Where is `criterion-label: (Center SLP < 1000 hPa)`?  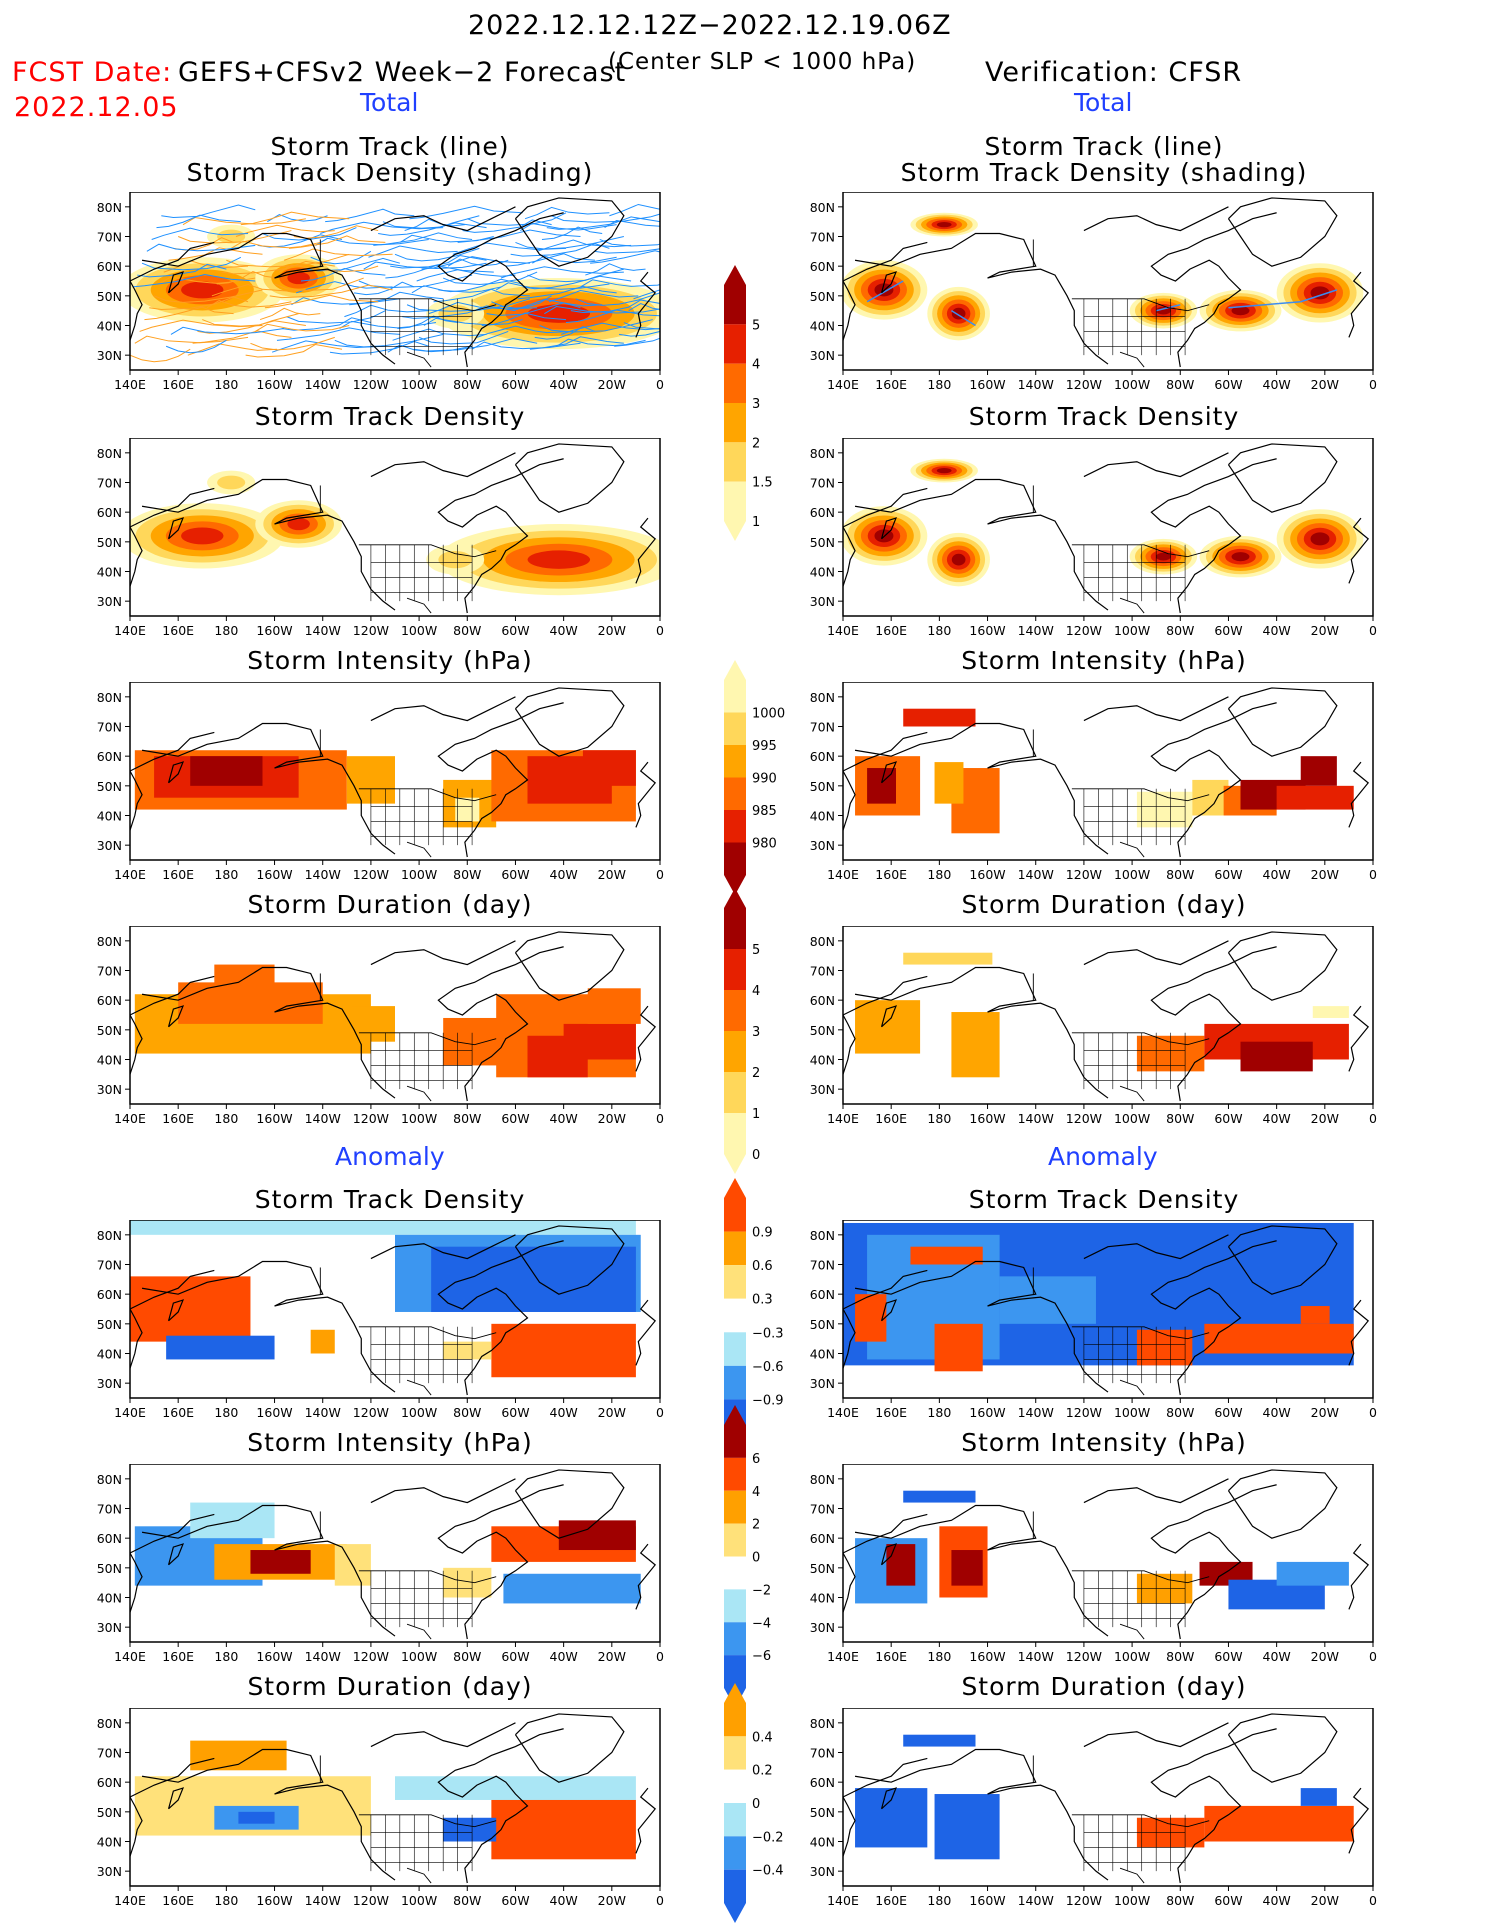 criterion-label: (Center SLP < 1000 hPa) is located at coordinates (762, 62).